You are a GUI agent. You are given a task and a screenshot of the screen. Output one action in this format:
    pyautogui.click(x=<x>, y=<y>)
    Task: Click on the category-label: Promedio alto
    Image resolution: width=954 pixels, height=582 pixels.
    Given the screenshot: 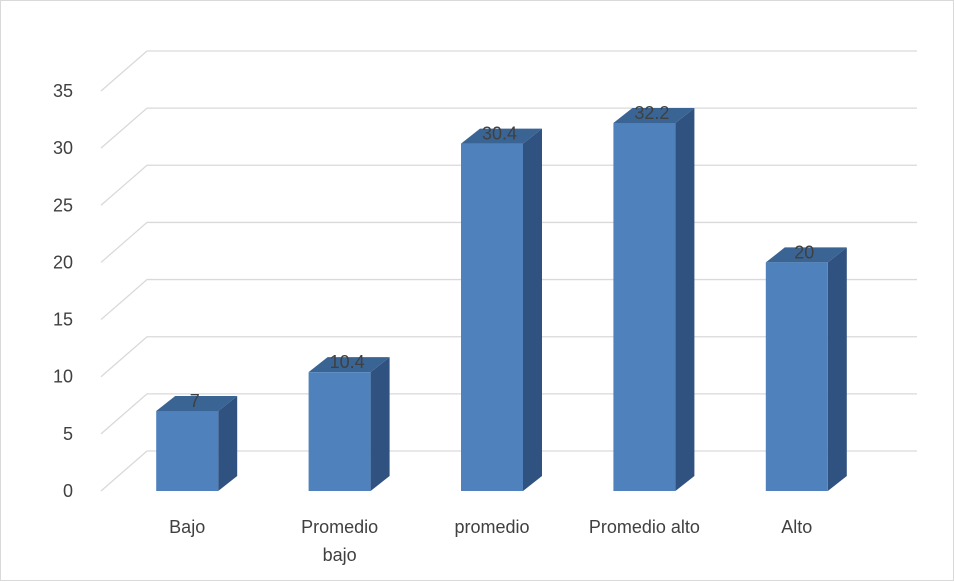 What is the action you would take?
    pyautogui.click(x=644, y=527)
    